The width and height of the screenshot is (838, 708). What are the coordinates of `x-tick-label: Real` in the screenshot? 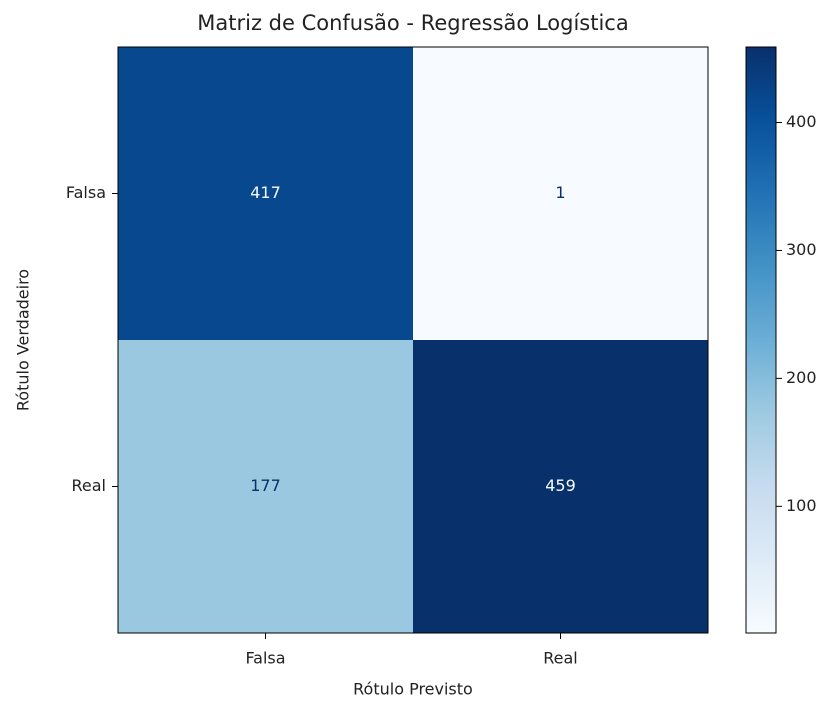 It's located at (560, 658).